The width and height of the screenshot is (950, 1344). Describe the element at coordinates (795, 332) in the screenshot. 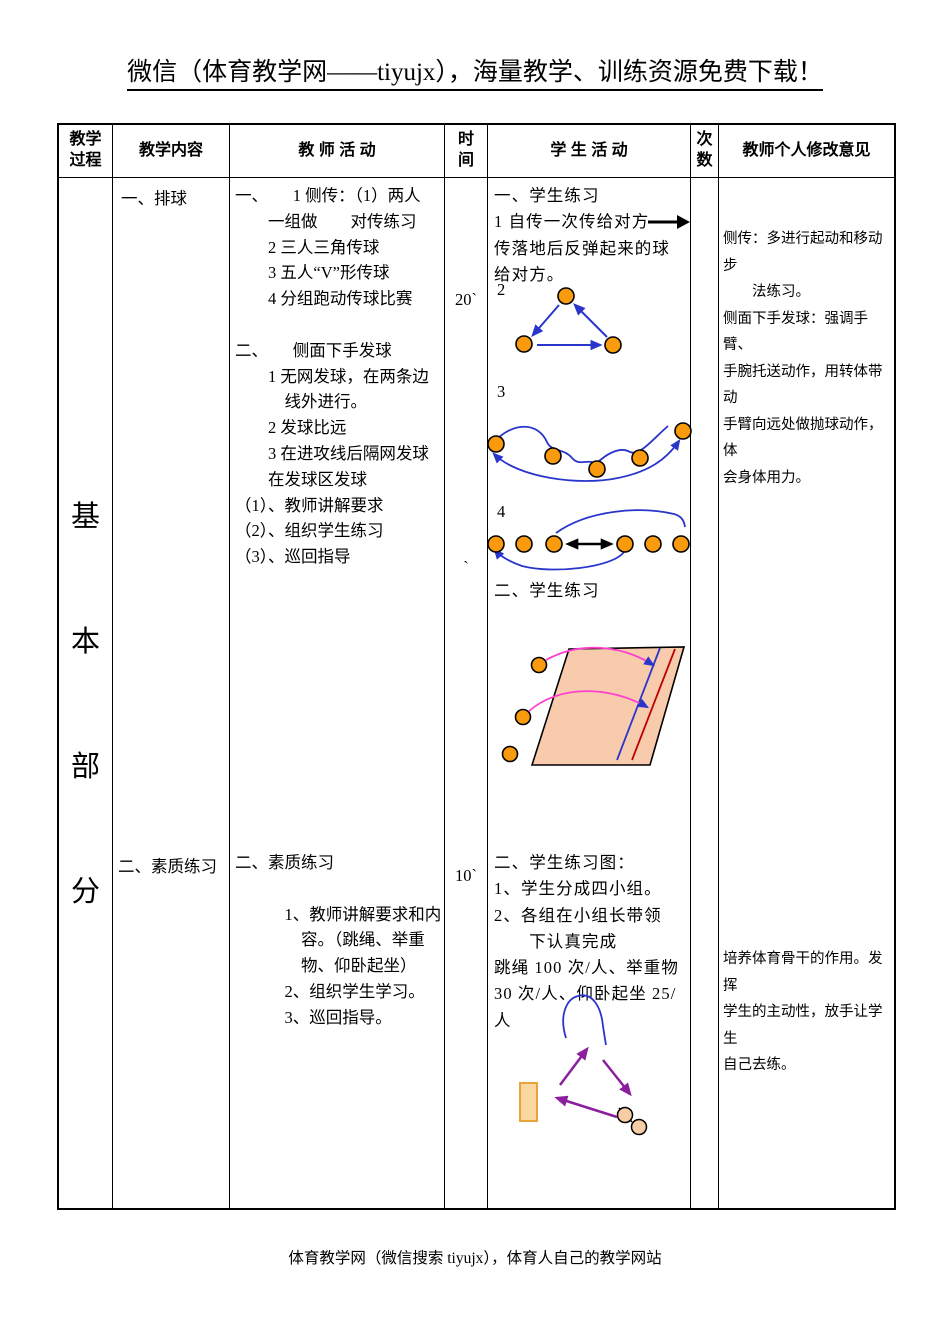

I see `text-line: 侧面下手发球：强调手臂、` at that location.